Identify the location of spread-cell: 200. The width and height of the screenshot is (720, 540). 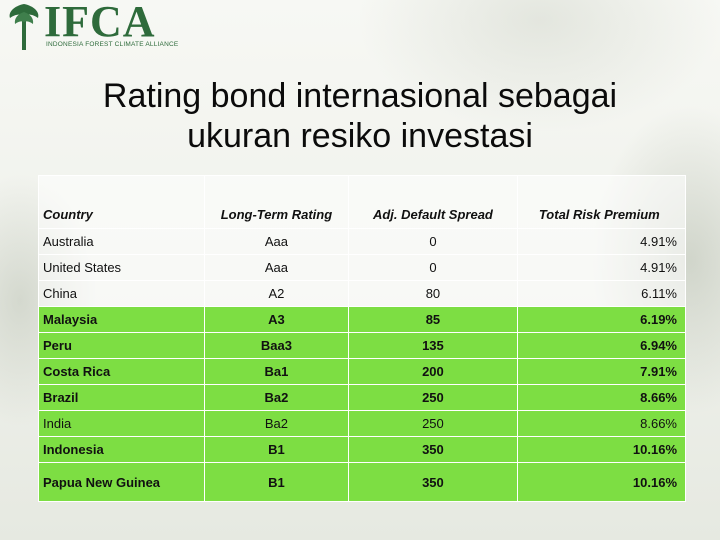
(433, 371).